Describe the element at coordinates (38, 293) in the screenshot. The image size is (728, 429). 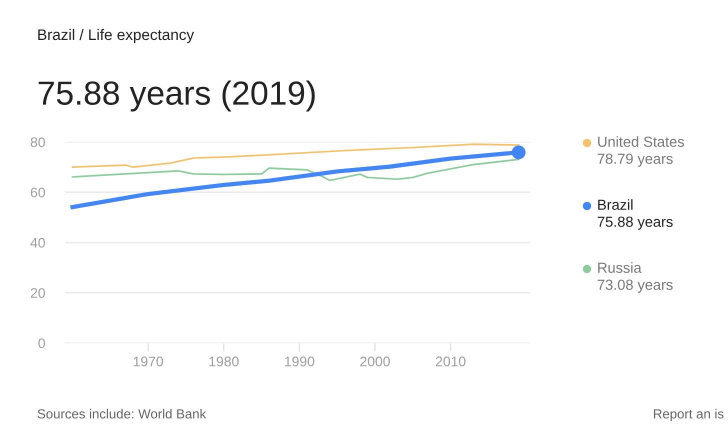
I see `y-tick-label: 20` at that location.